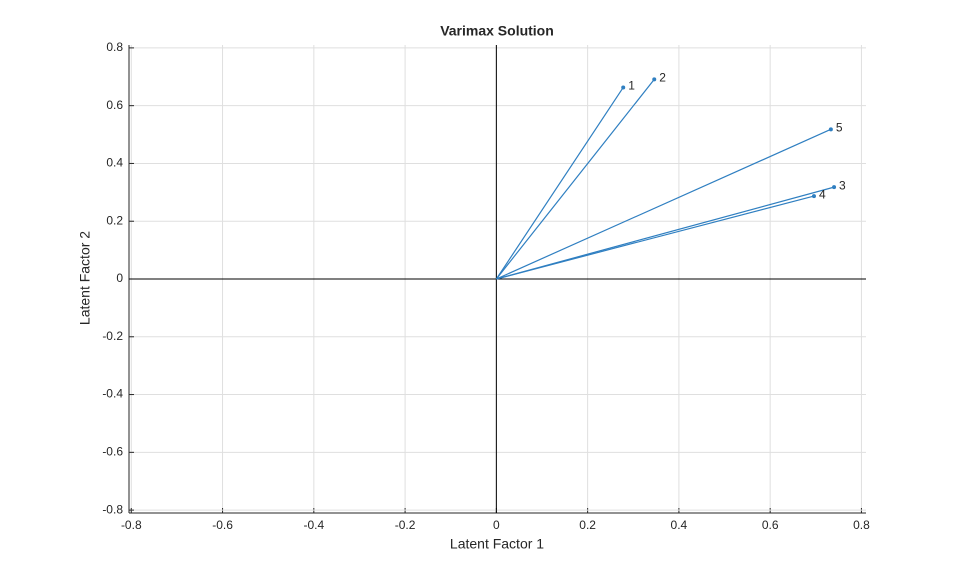 Image resolution: width=959 pixels, height=577 pixels. I want to click on x-tick-label: 0.4, so click(679, 525).